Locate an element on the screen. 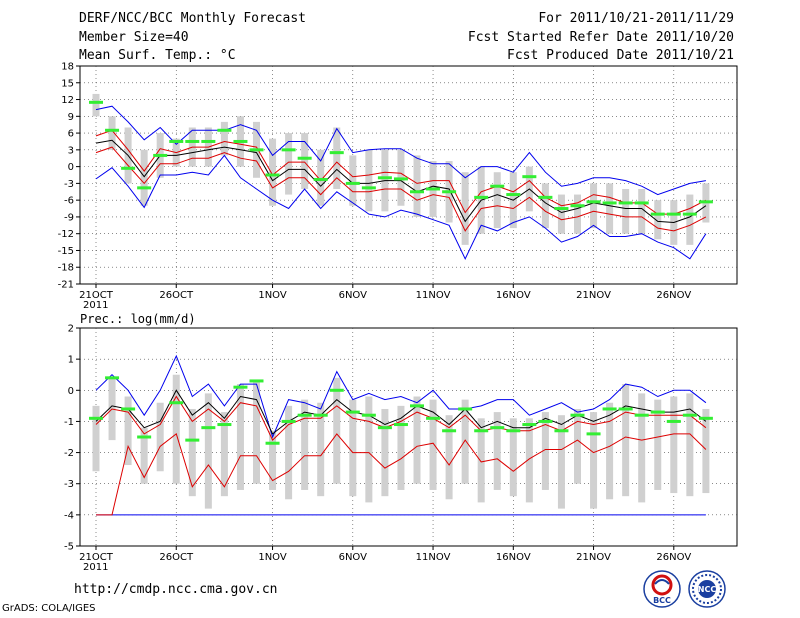 This screenshot has height=618, width=800. y-tick-label: -3 is located at coordinates (69, 484).